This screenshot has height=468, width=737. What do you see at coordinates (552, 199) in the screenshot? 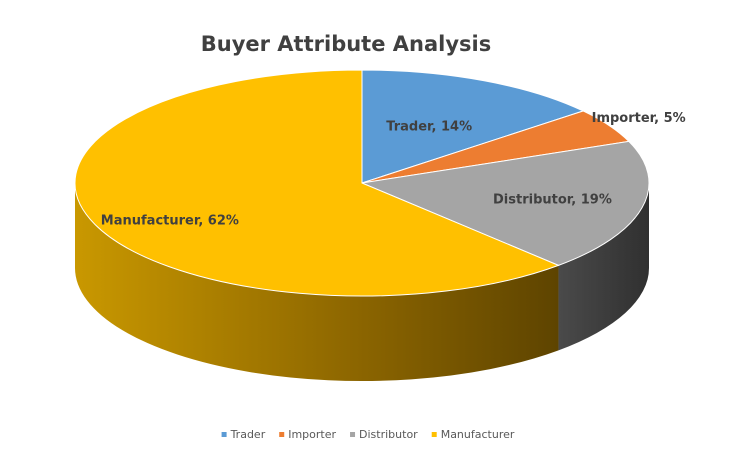
I see `data-label: Distributor, 19%` at bounding box center [552, 199].